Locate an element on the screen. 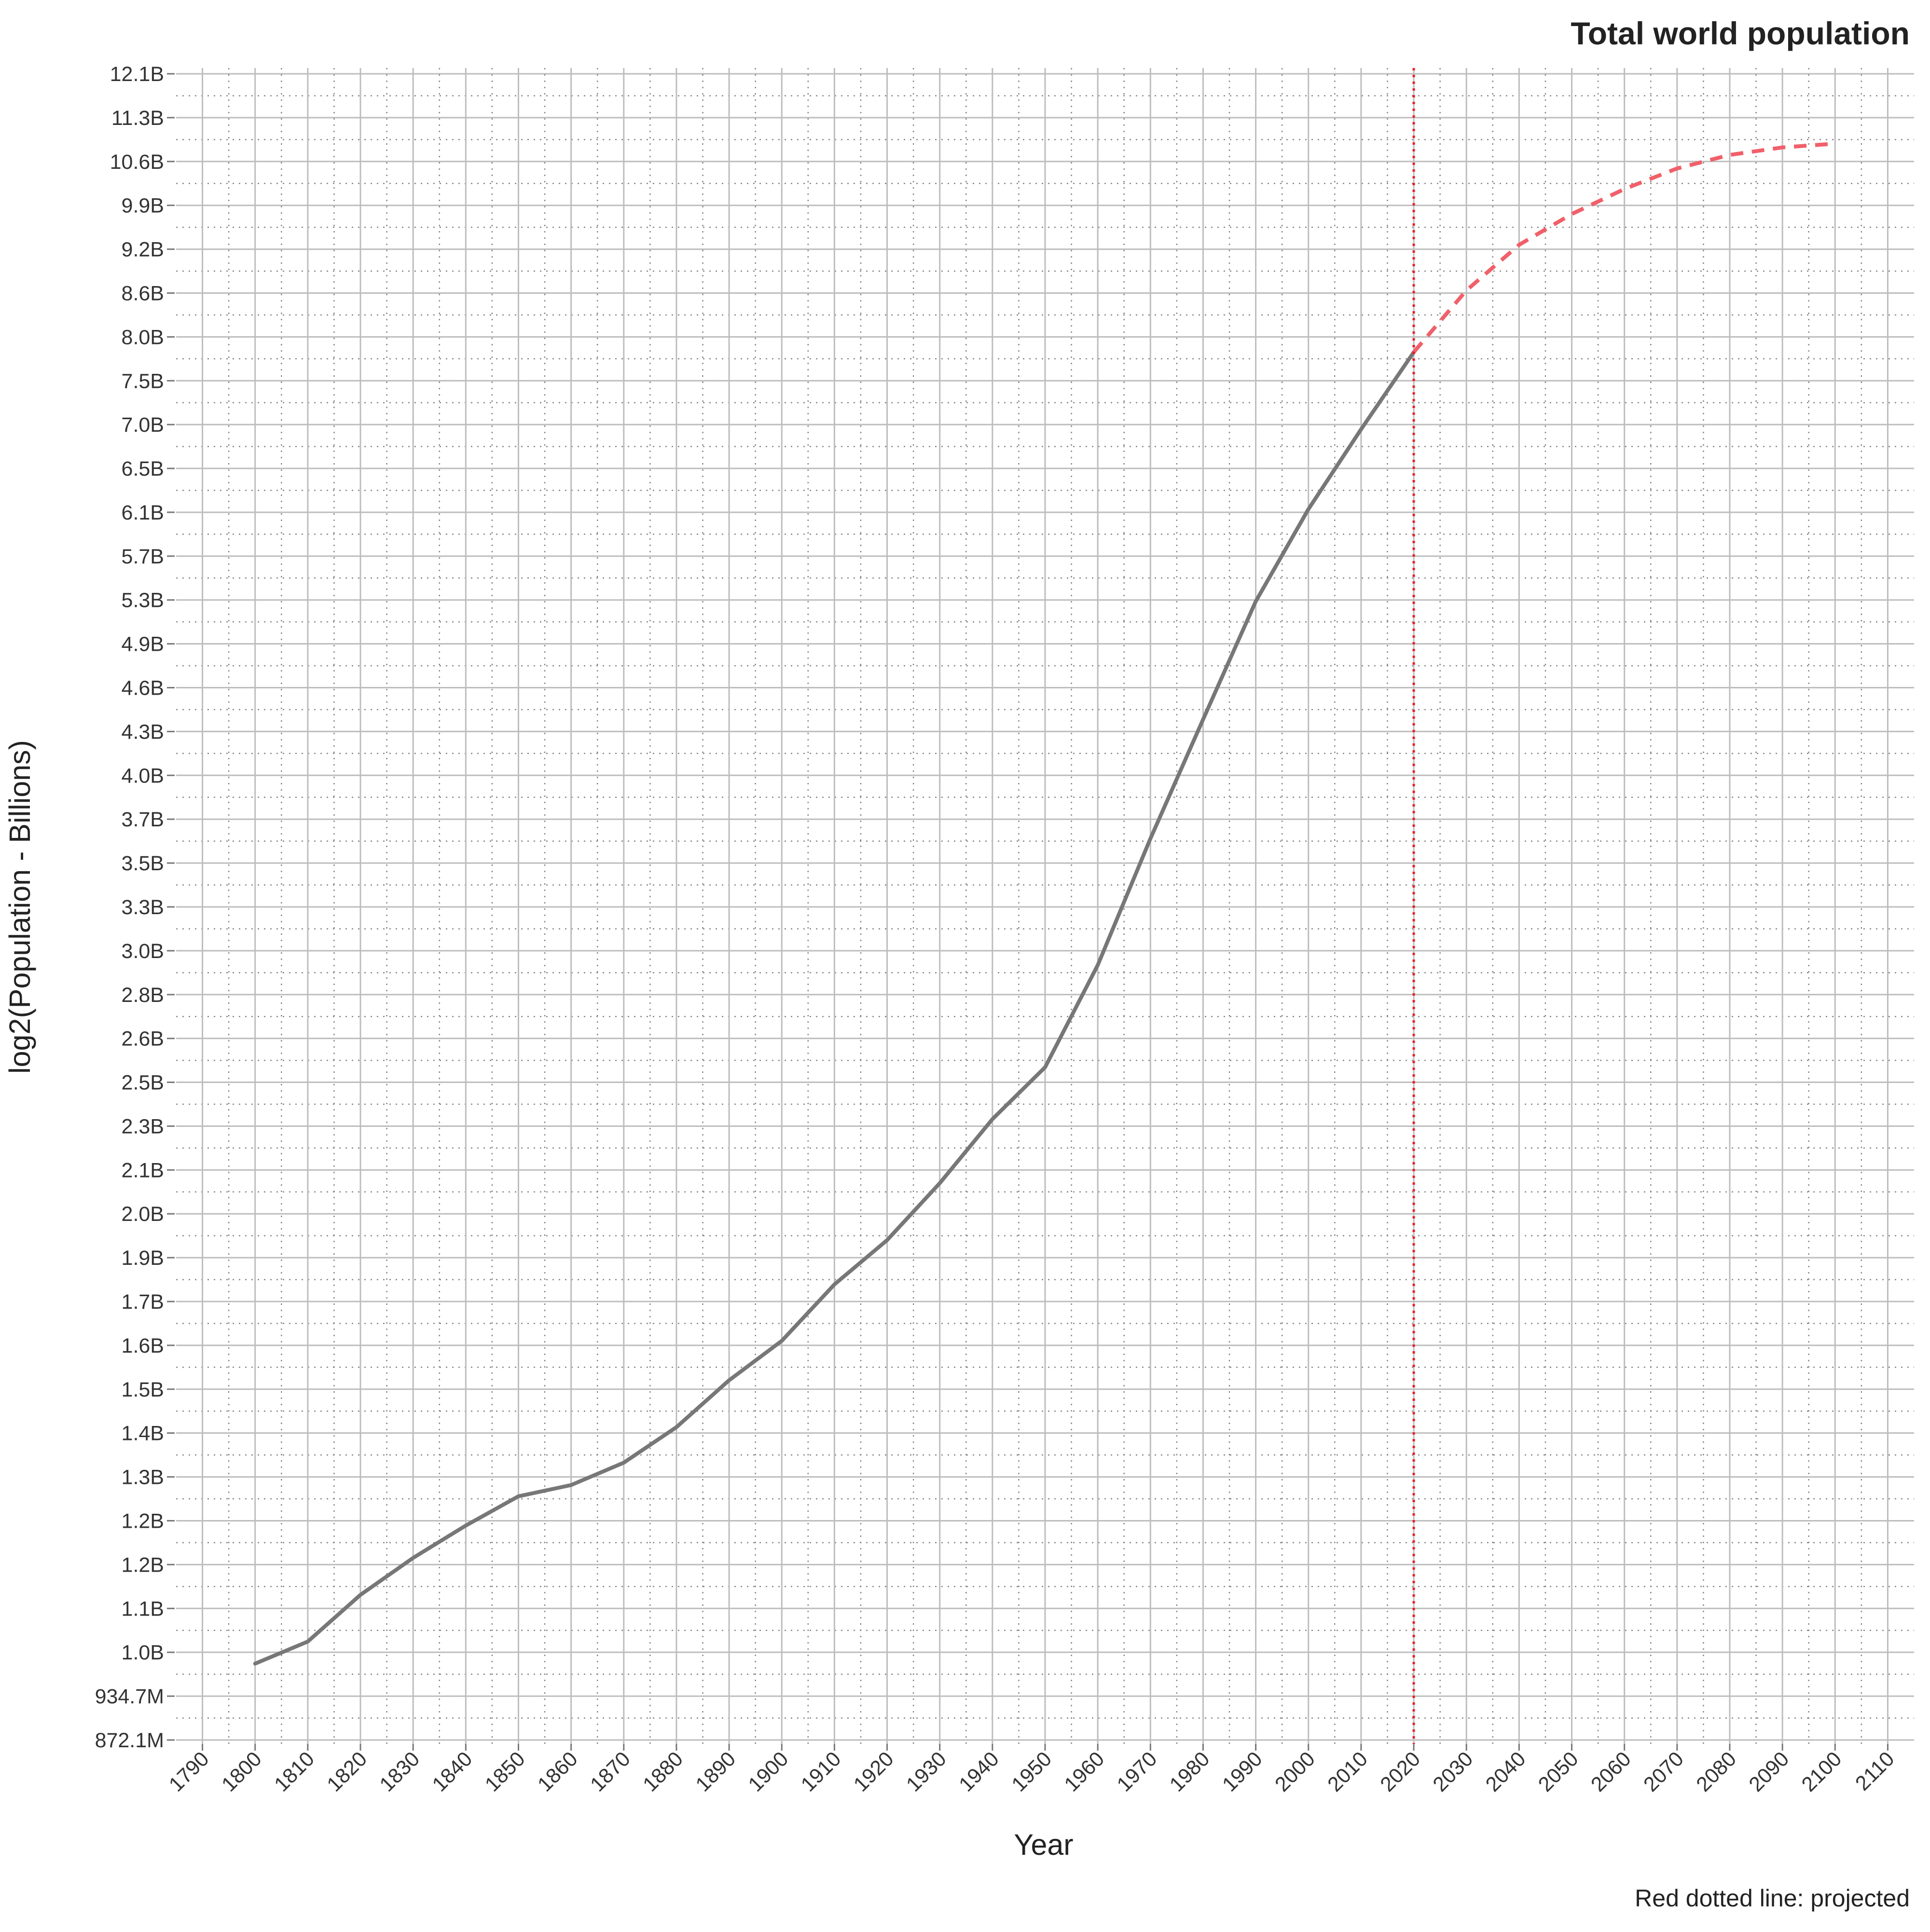  y-tick-label: 7.0B is located at coordinates (143, 425).